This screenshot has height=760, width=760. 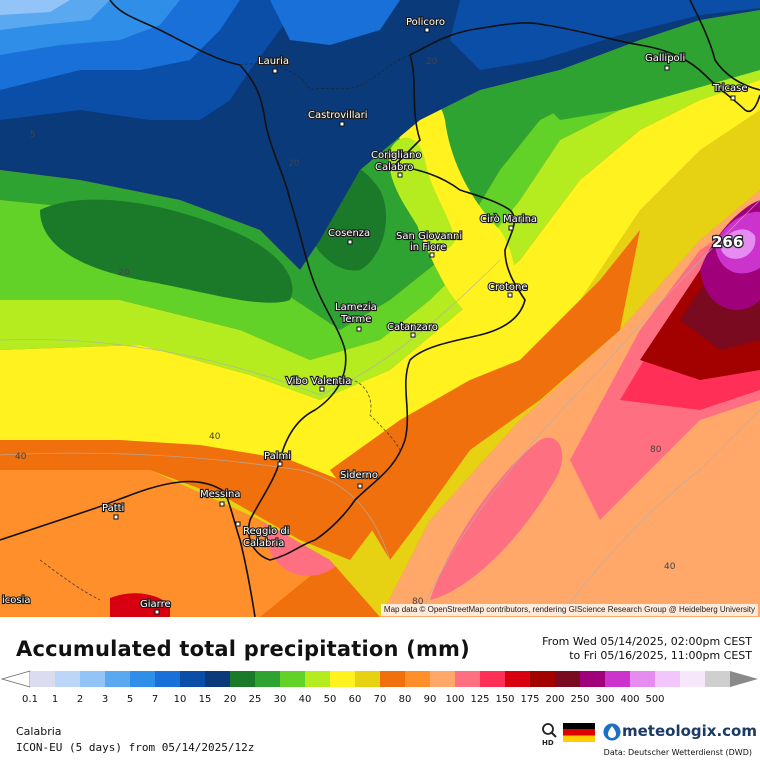 I want to click on sicily-coast, so click(x=128, y=548).